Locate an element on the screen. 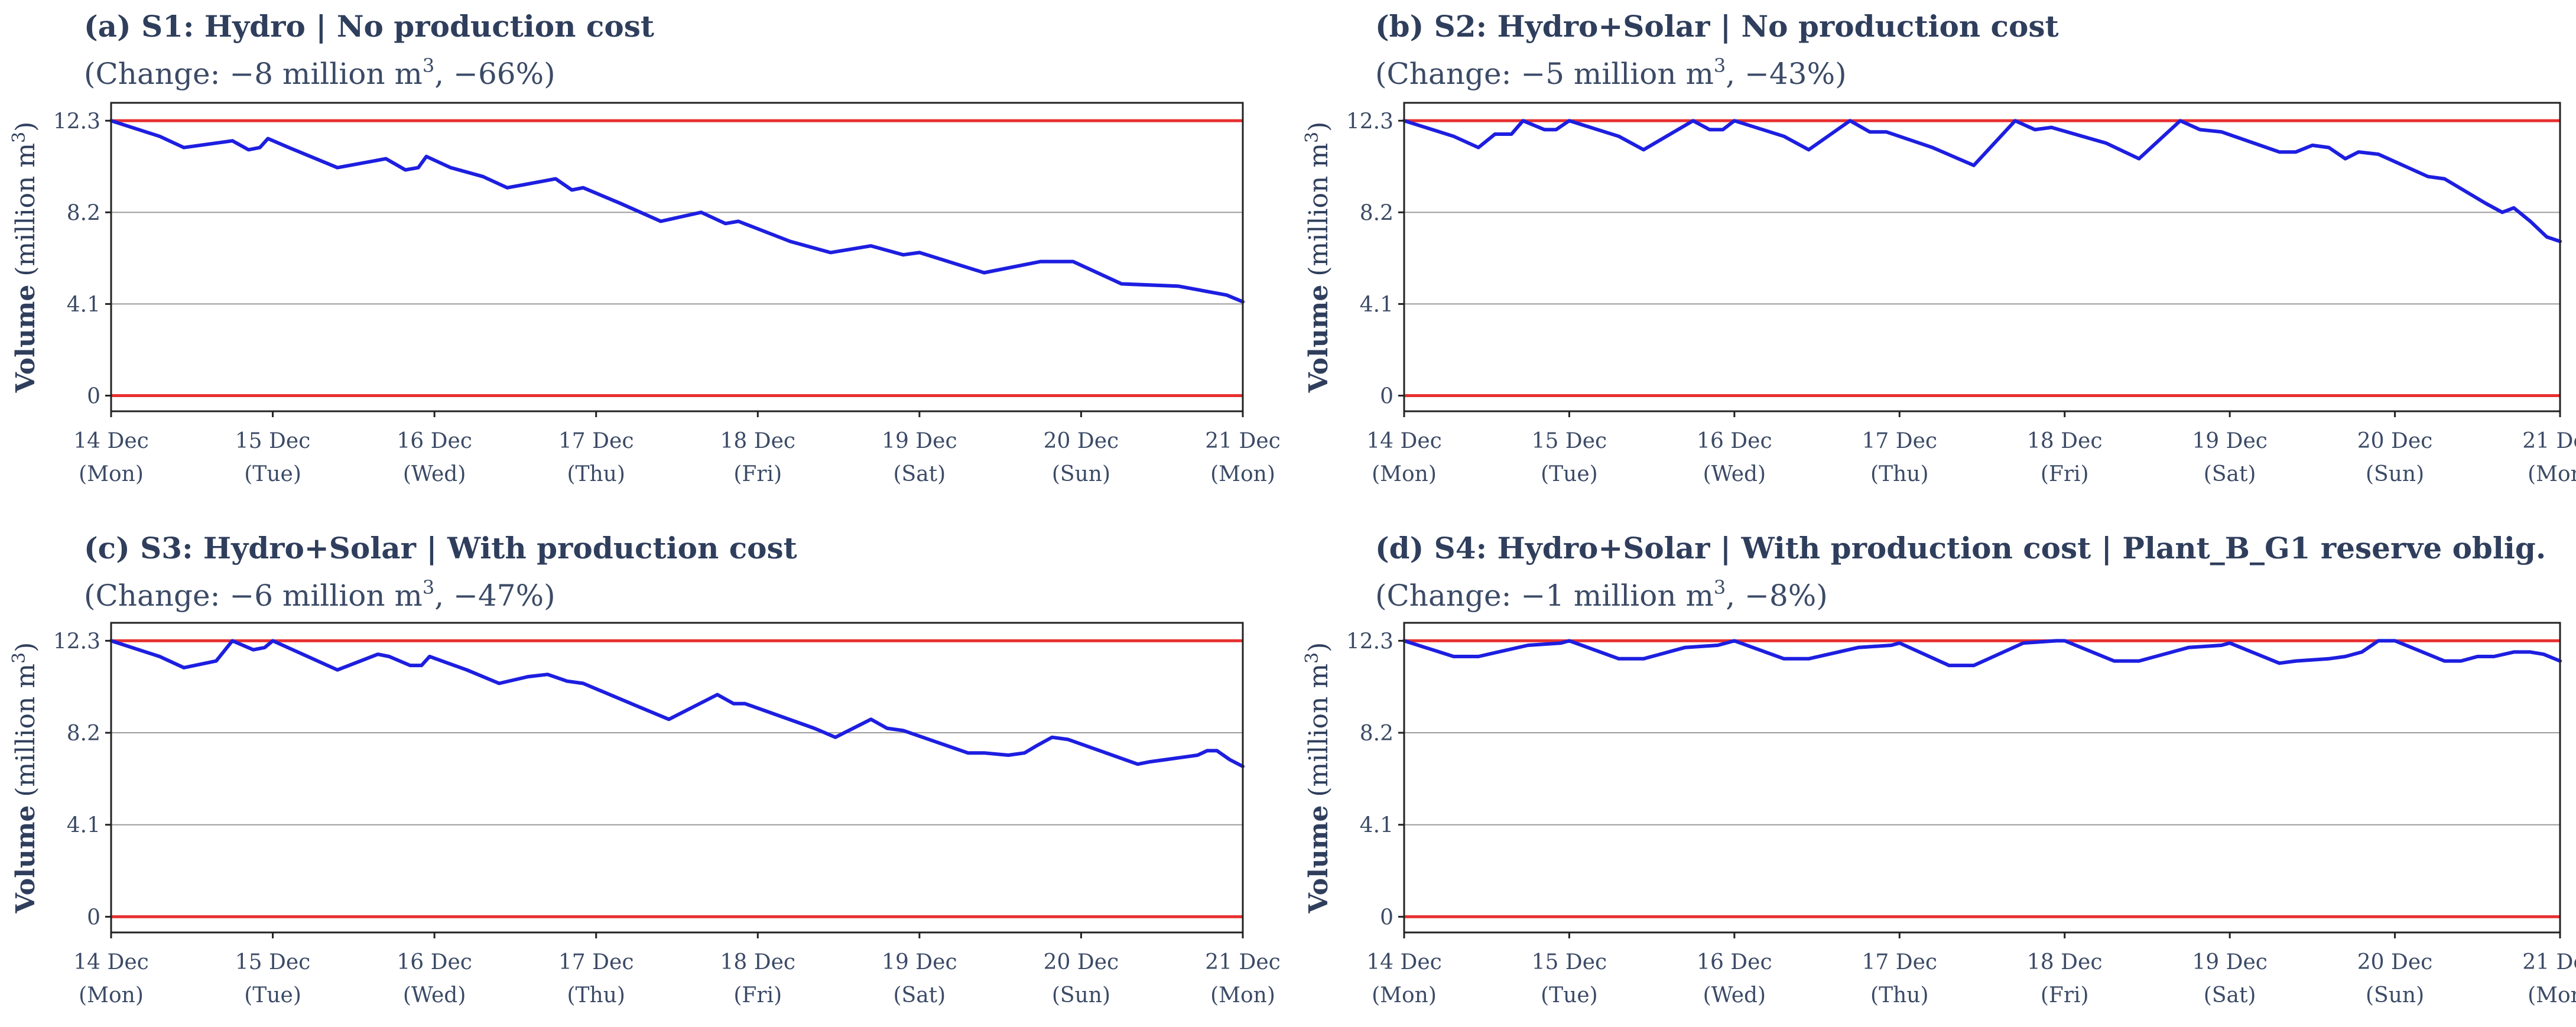 The image size is (2576, 1027). xtick-day-b-6: (Sun) is located at coordinates (2395, 474).